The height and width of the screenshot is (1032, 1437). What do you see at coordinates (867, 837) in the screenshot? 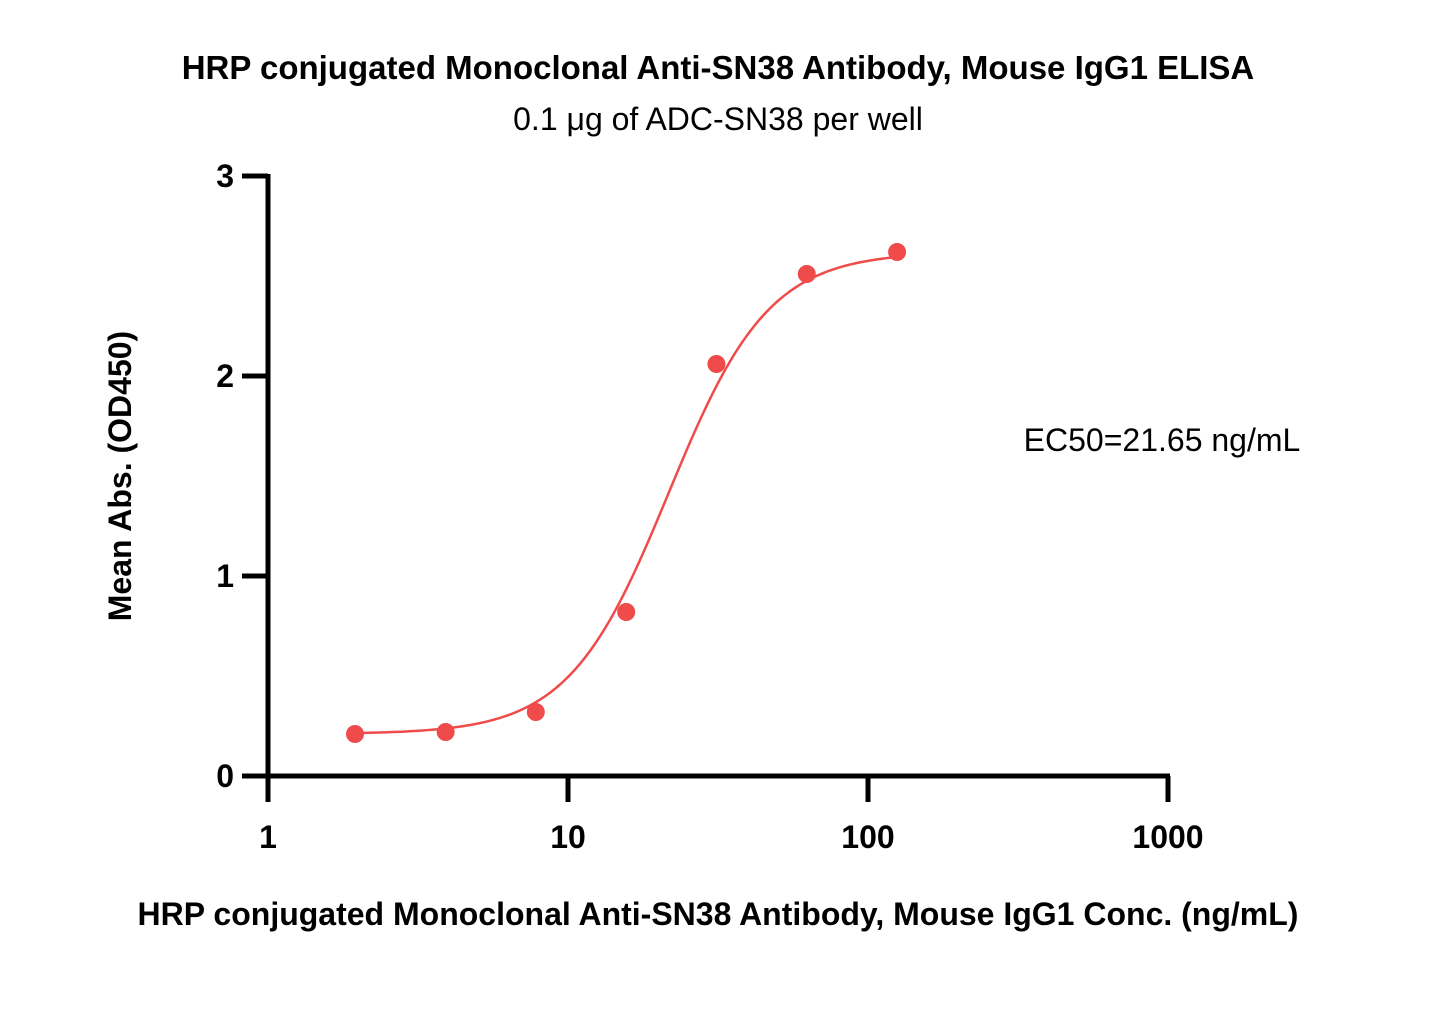
I see `x-tick-label: 100` at bounding box center [867, 837].